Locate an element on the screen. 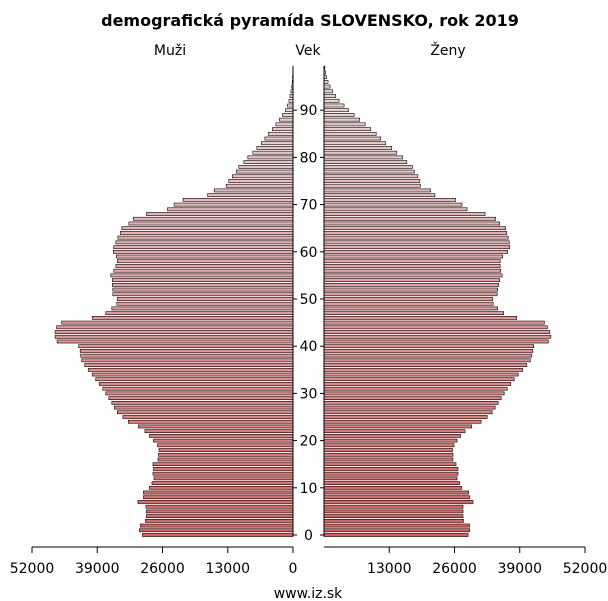 This screenshot has width=608, height=601. x-tick-label-8: 52000 is located at coordinates (585, 569).